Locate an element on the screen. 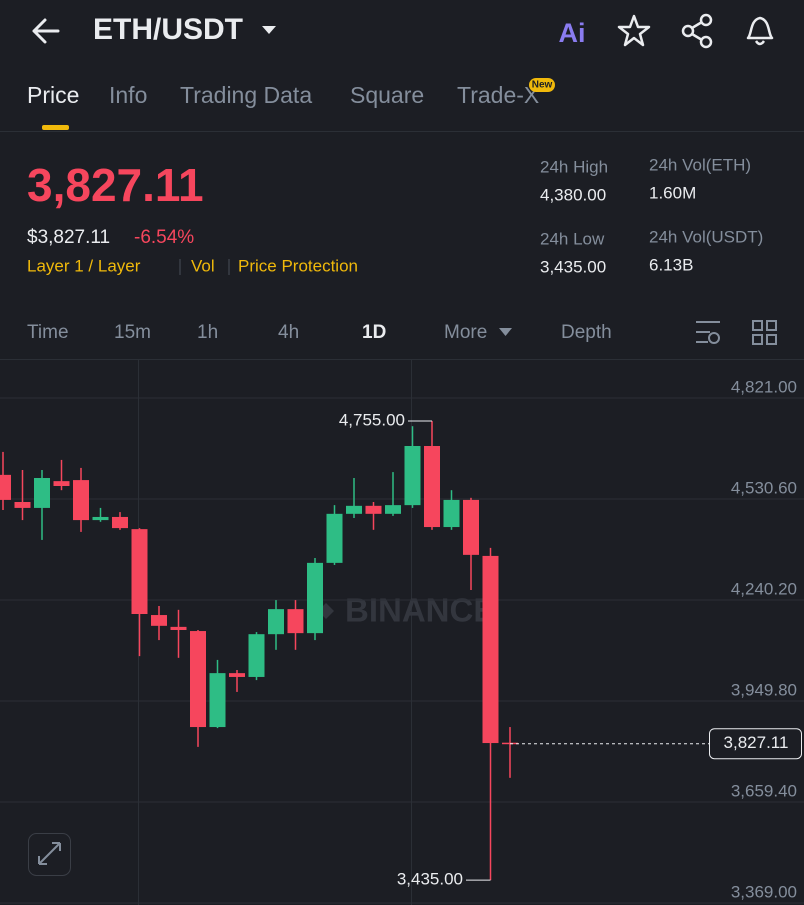 This screenshot has width=804, height=905. y-tick-label: 4,821.00 is located at coordinates (764, 386).